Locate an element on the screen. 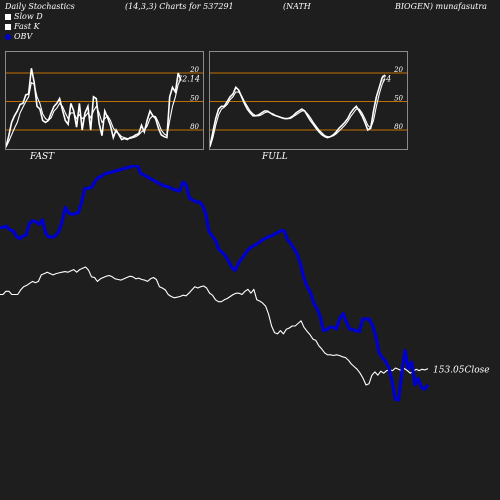  full-y-tick: 80 is located at coordinates (398, 127).